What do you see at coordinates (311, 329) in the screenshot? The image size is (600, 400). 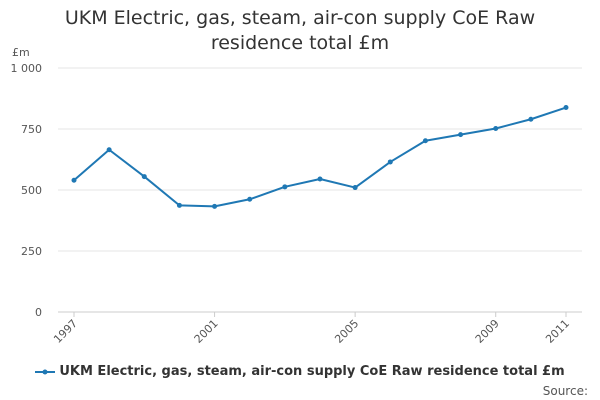 I see `x-axis: 1997 2001 2005 2009 2011` at bounding box center [311, 329].